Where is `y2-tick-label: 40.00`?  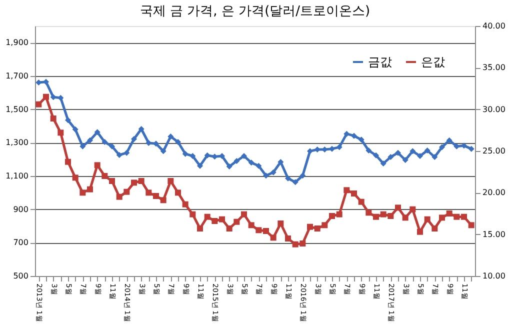 y2-tick-label: 40.00 is located at coordinates (494, 26).